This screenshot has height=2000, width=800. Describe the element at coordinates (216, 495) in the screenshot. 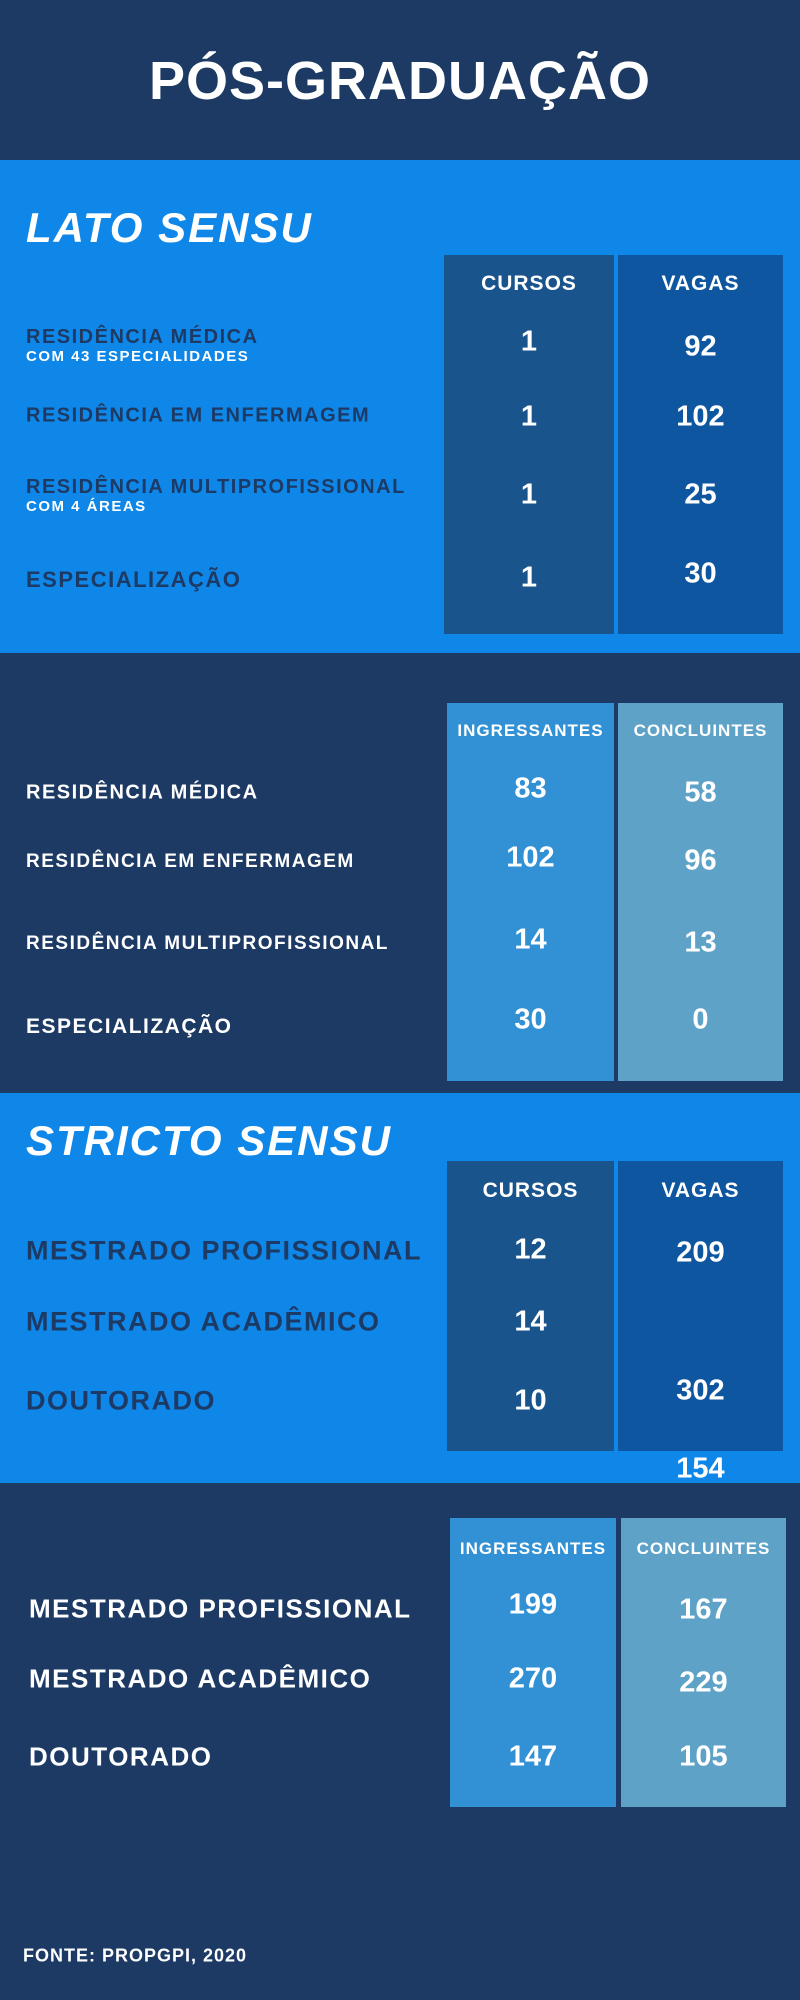

I see `row-label: RESIDÊNCIA MULTIPROFISSIONAL COM 4 ÁREAS` at that location.